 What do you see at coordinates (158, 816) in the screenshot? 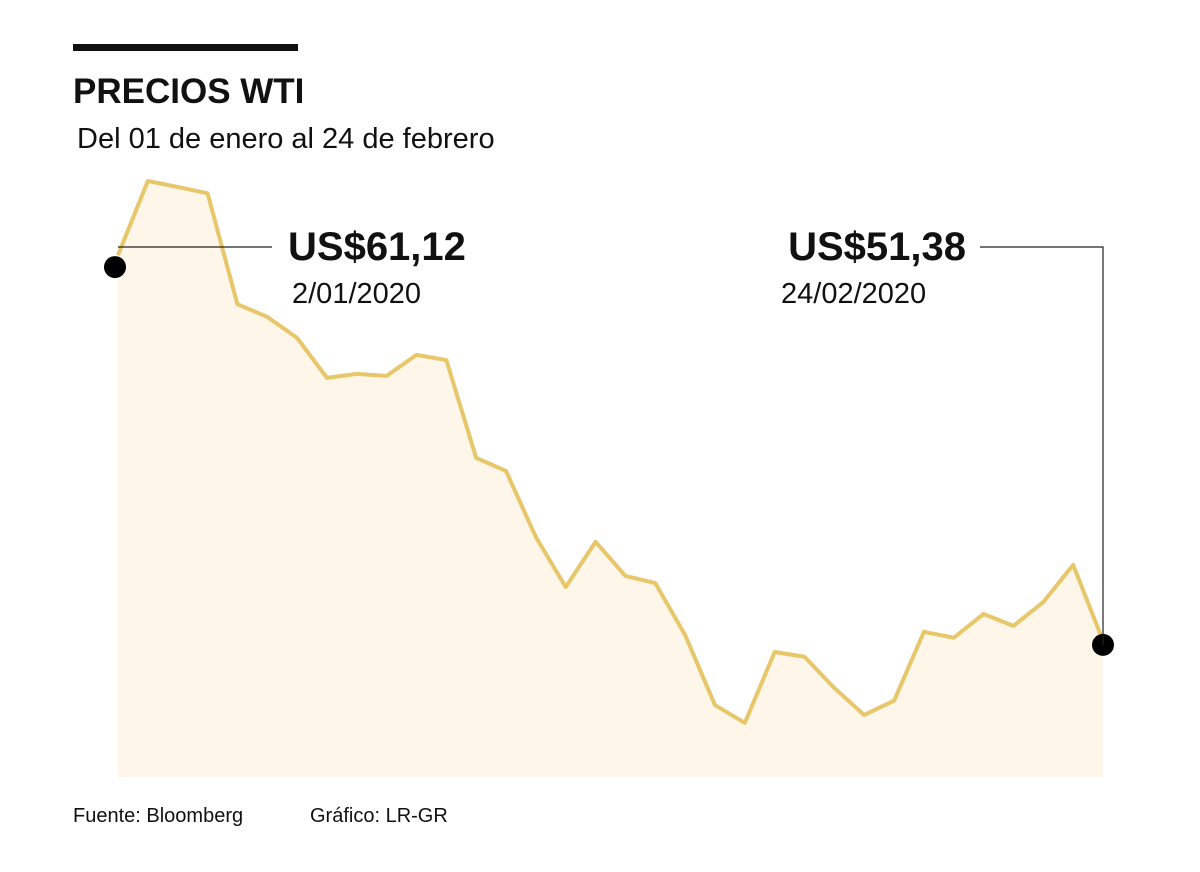
I see `source: Fuente: Bloomberg` at bounding box center [158, 816].